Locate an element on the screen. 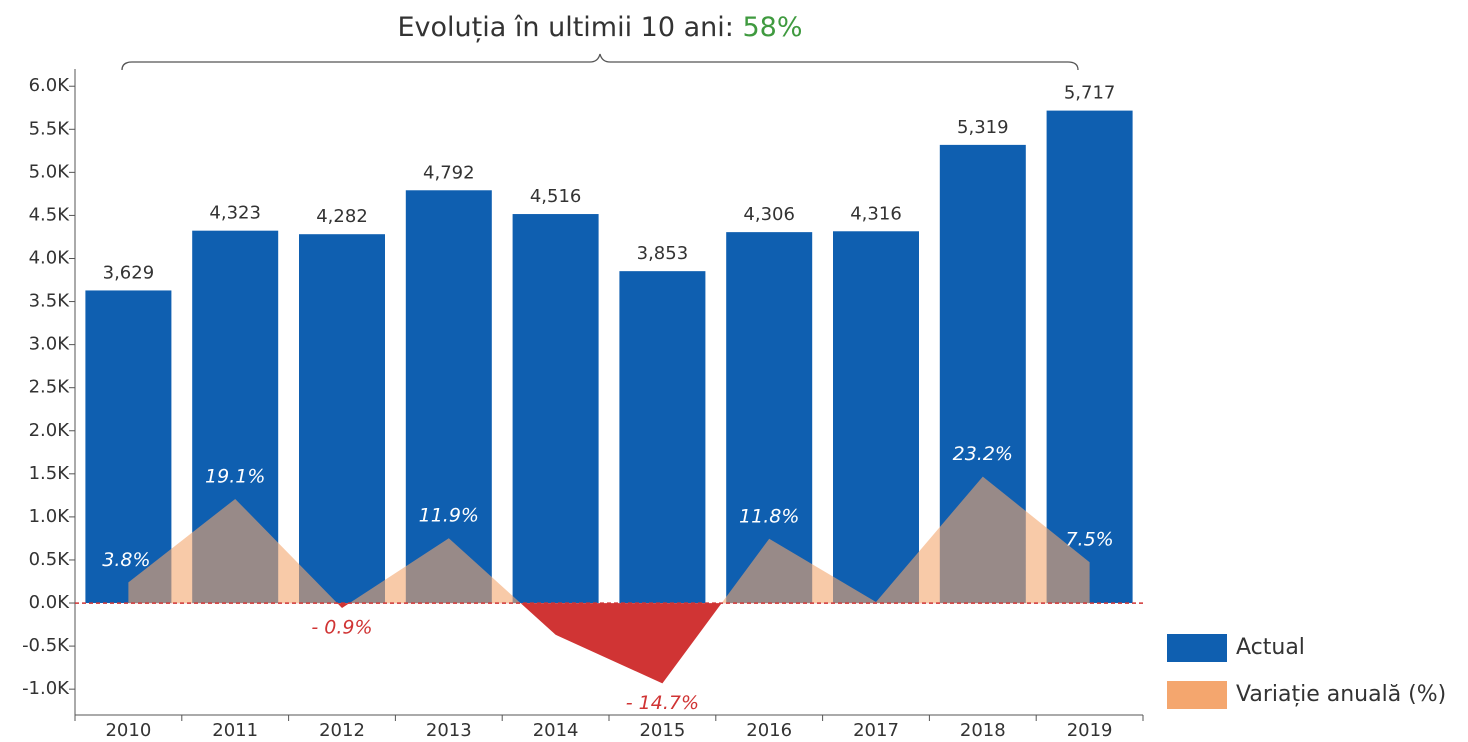 This screenshot has width=1468, height=742. bar-label: 5,717 is located at coordinates (1090, 93).